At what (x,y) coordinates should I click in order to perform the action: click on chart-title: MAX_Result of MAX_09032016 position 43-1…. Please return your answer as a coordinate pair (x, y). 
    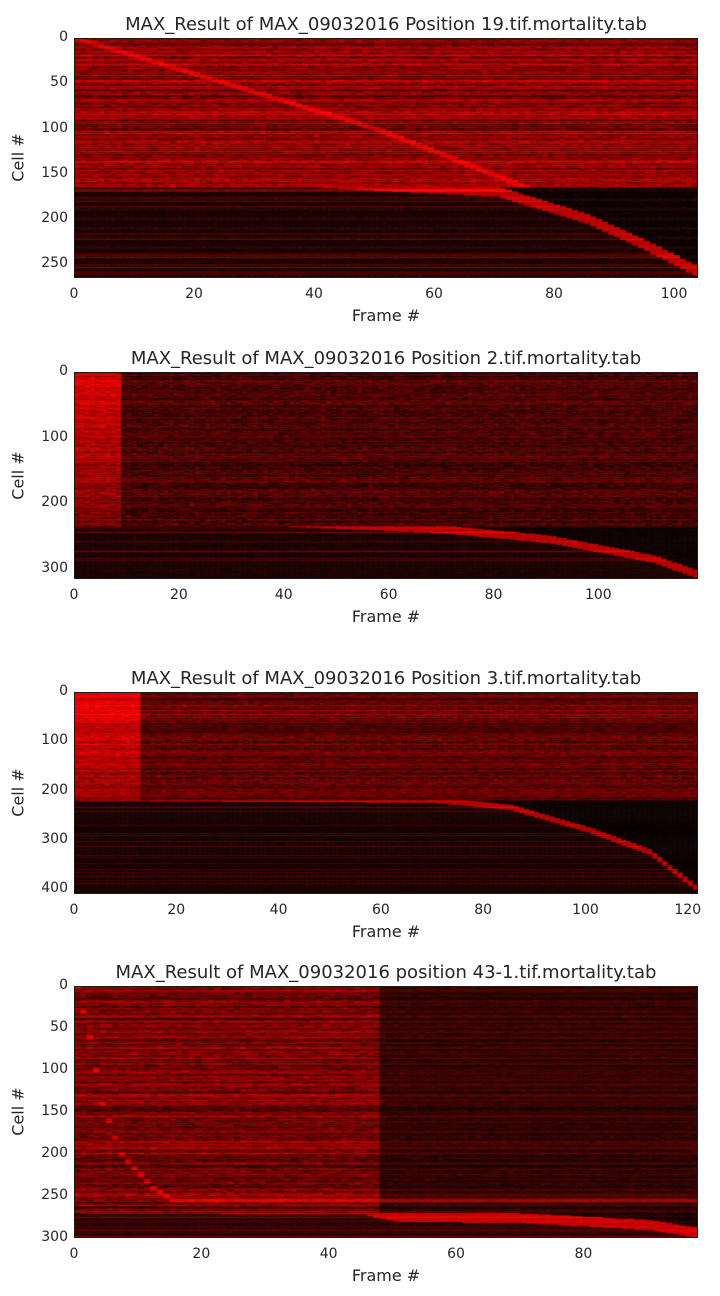
    Looking at the image, I should click on (386, 972).